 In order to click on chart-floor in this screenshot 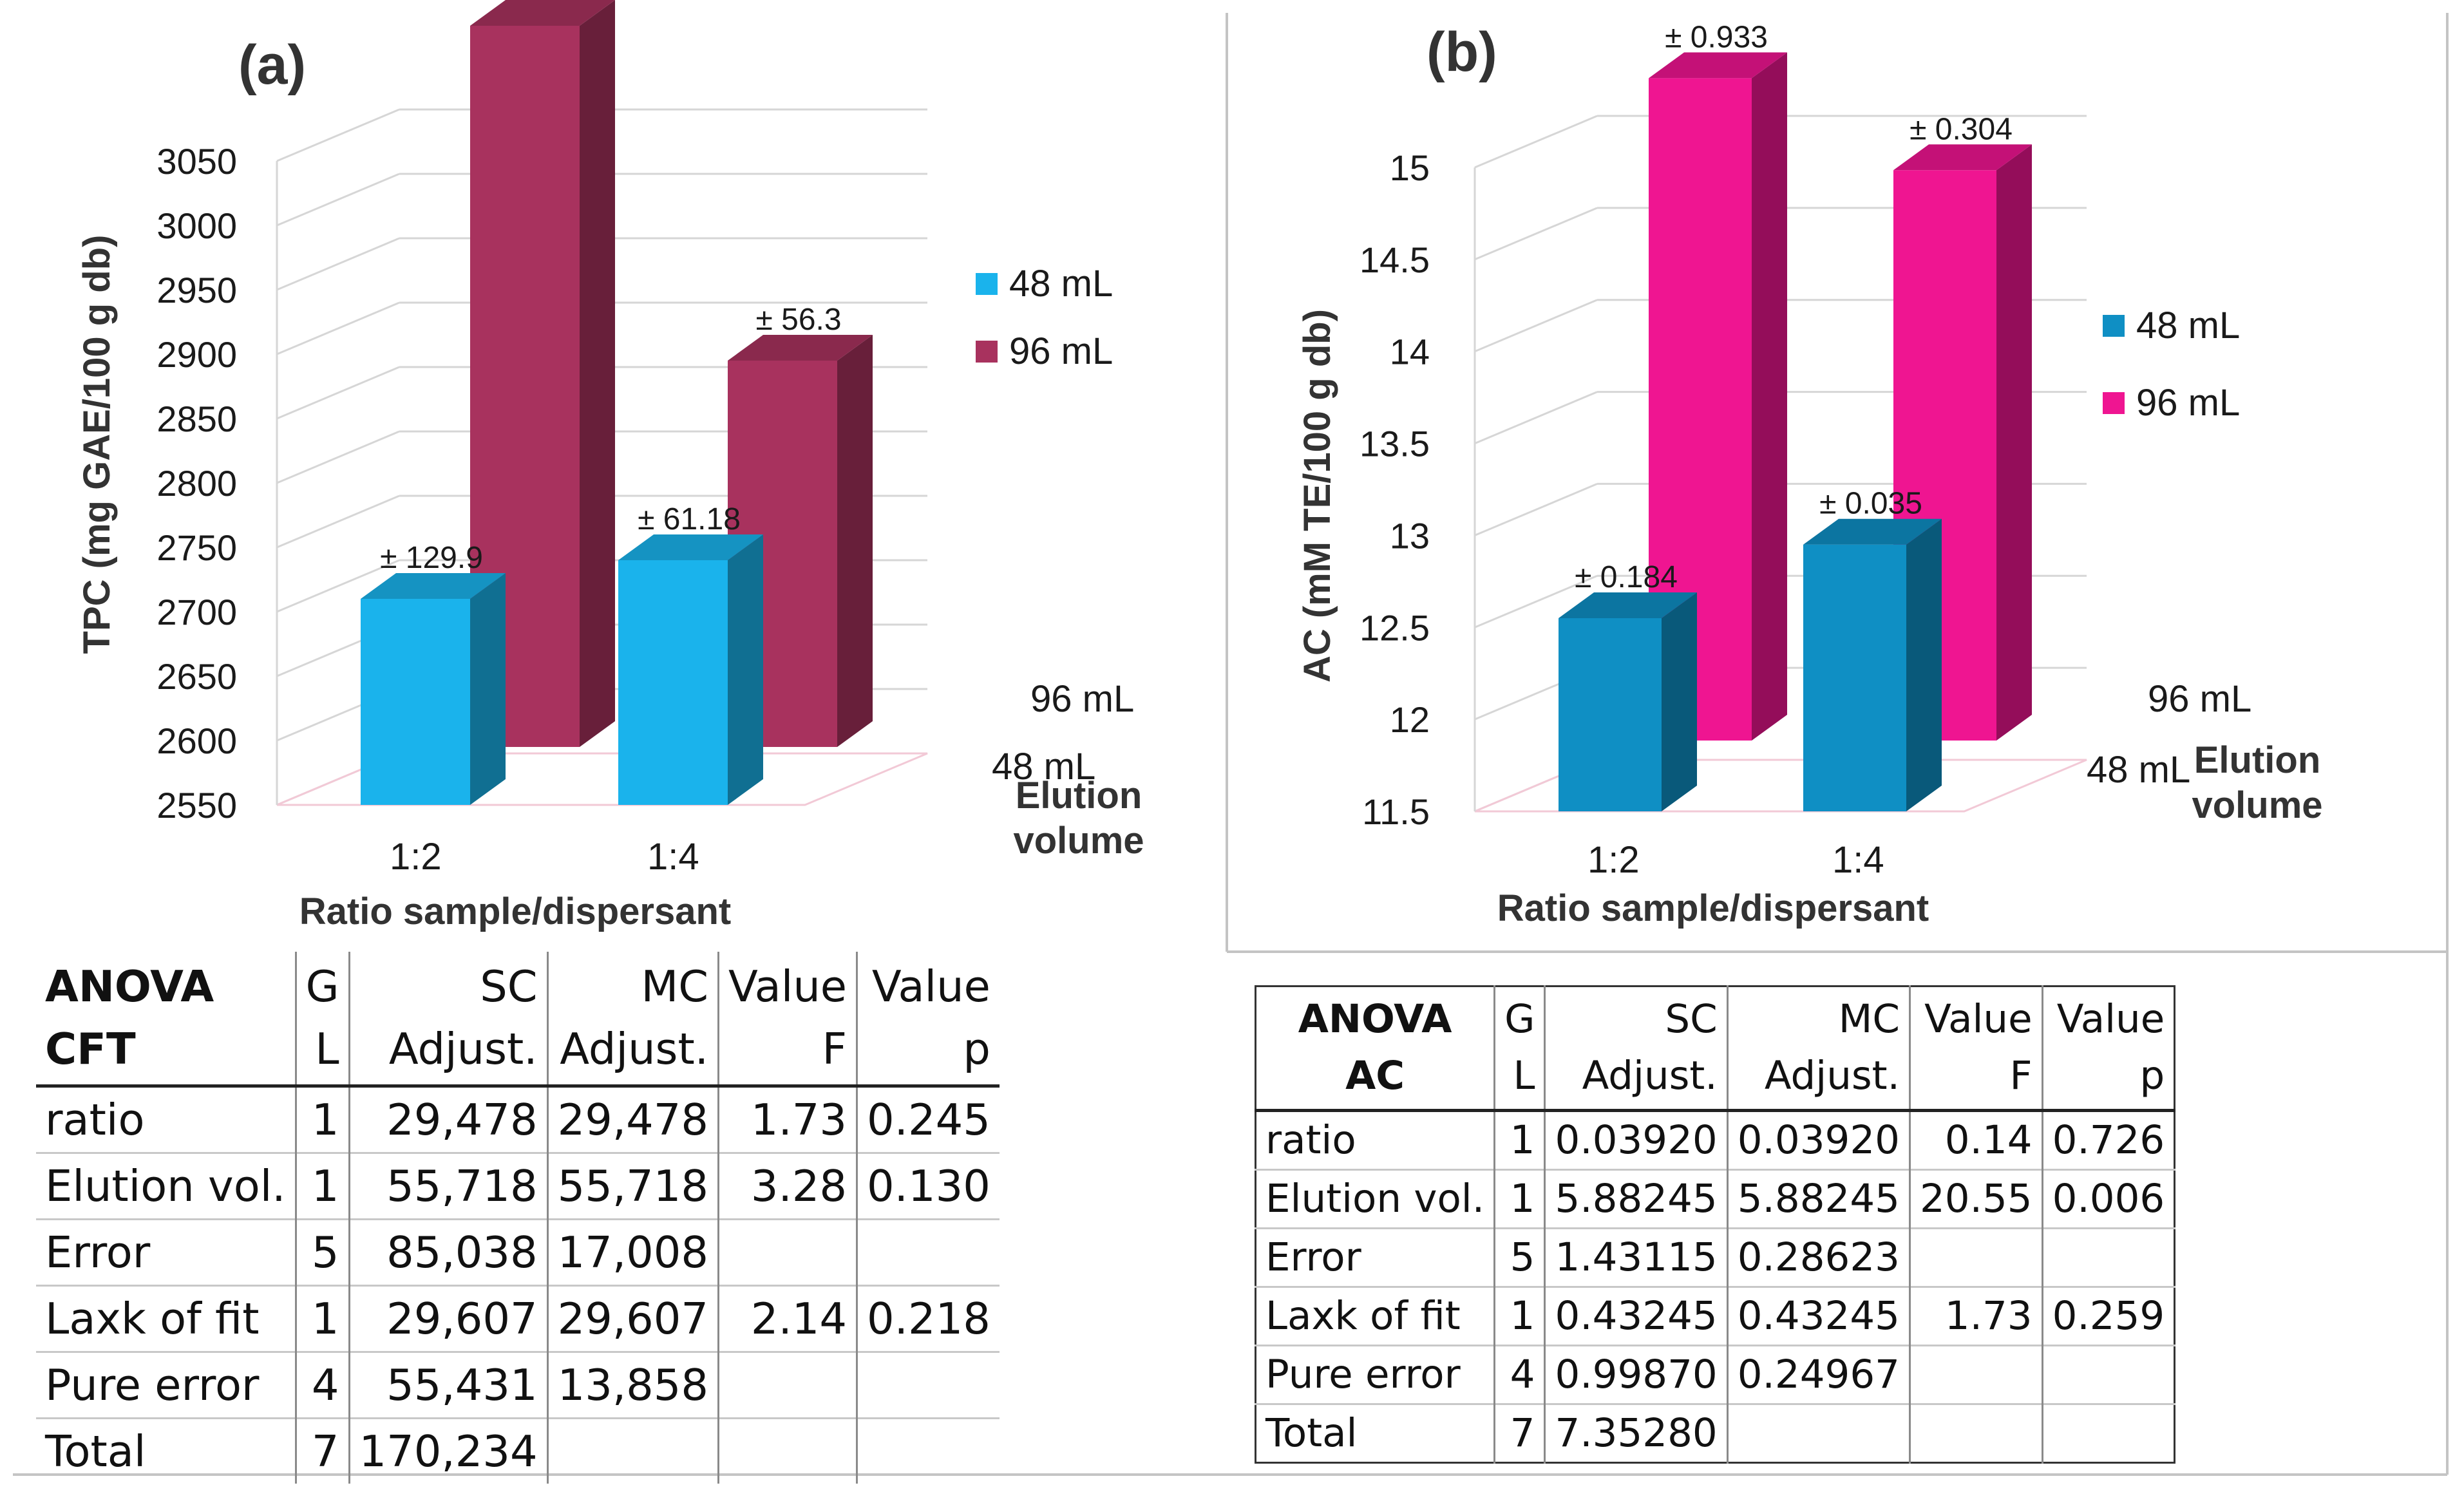, I will do `click(1780, 786)`.